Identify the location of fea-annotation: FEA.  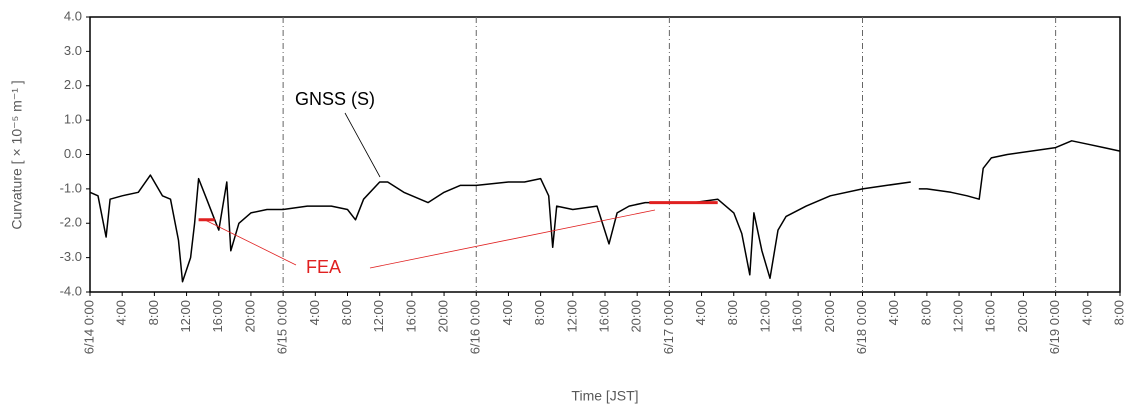
(323, 267).